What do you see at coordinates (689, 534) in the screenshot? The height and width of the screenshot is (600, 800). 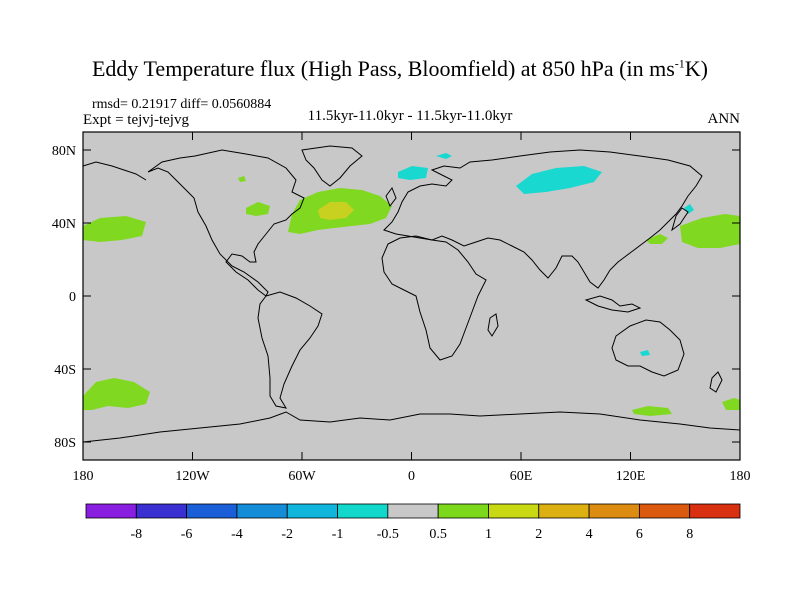 I see `colorbar-label: 8` at bounding box center [689, 534].